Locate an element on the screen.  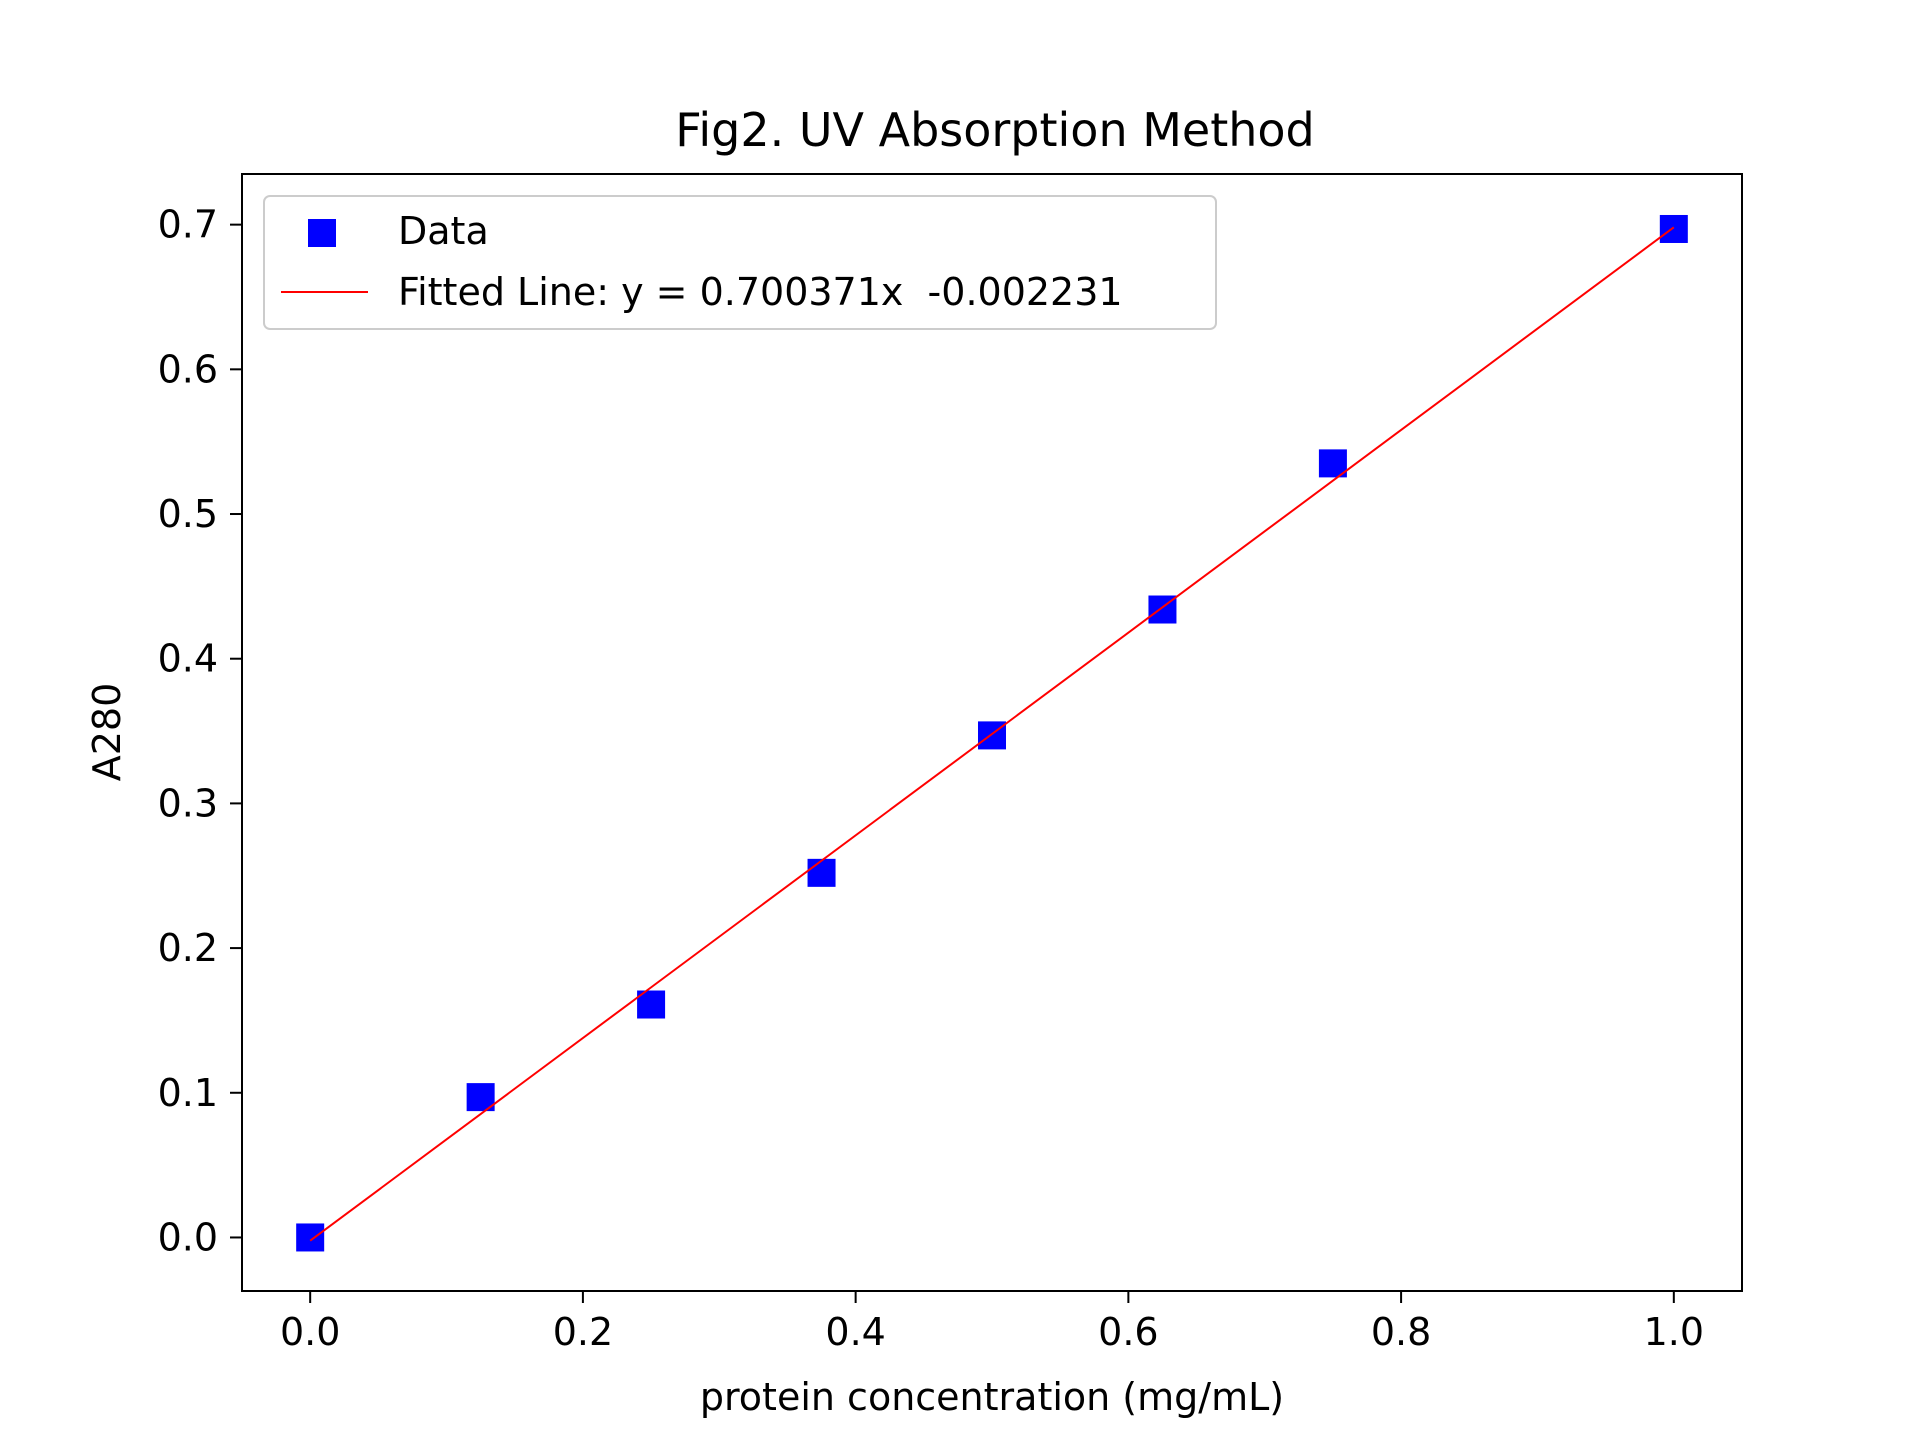
y-tick-label: 0.3 is located at coordinates (188, 803).